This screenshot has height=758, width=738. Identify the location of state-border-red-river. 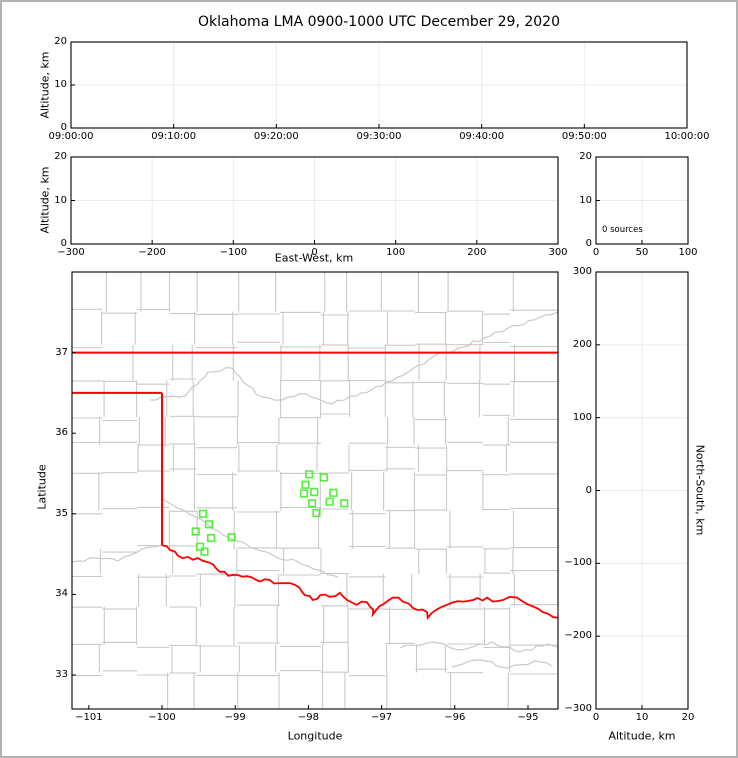
(359, 582).